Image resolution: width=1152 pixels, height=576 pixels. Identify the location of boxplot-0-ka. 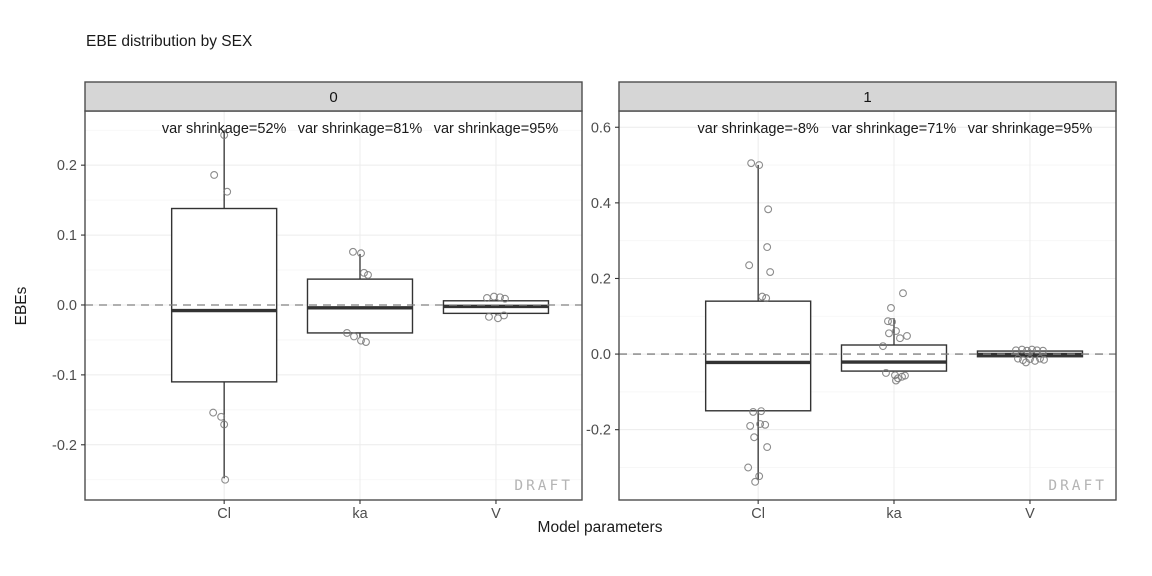
(360, 295).